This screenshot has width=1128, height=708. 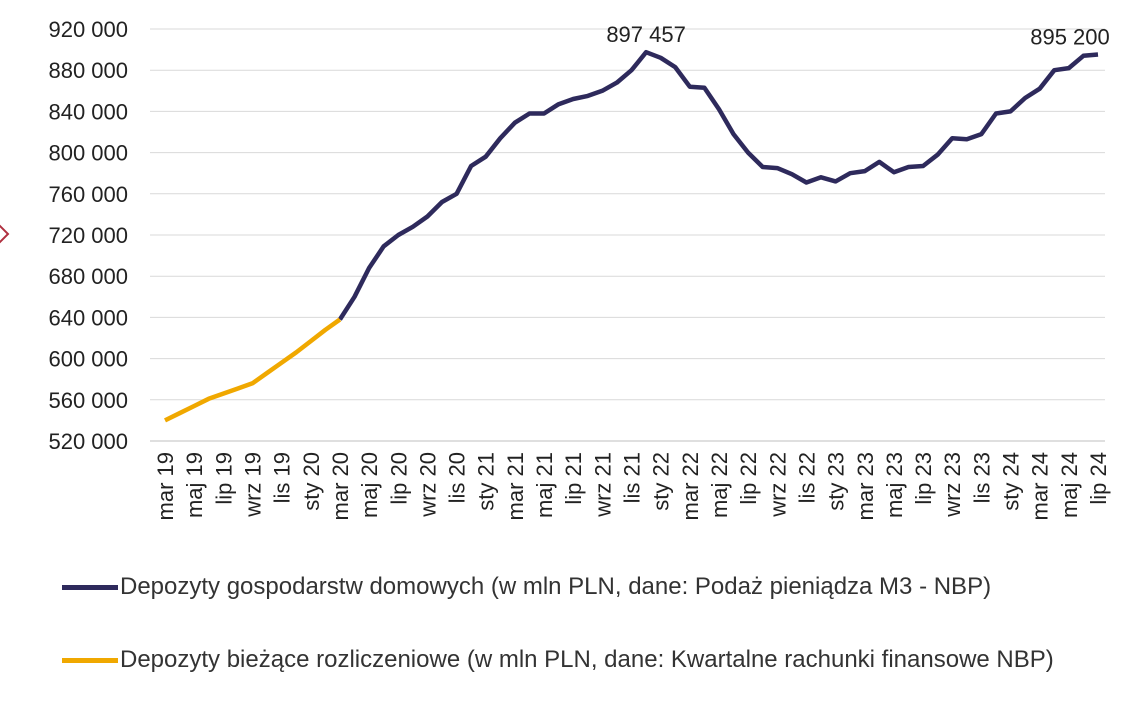 I want to click on x-tick-label: wrz 22, so click(x=777, y=485).